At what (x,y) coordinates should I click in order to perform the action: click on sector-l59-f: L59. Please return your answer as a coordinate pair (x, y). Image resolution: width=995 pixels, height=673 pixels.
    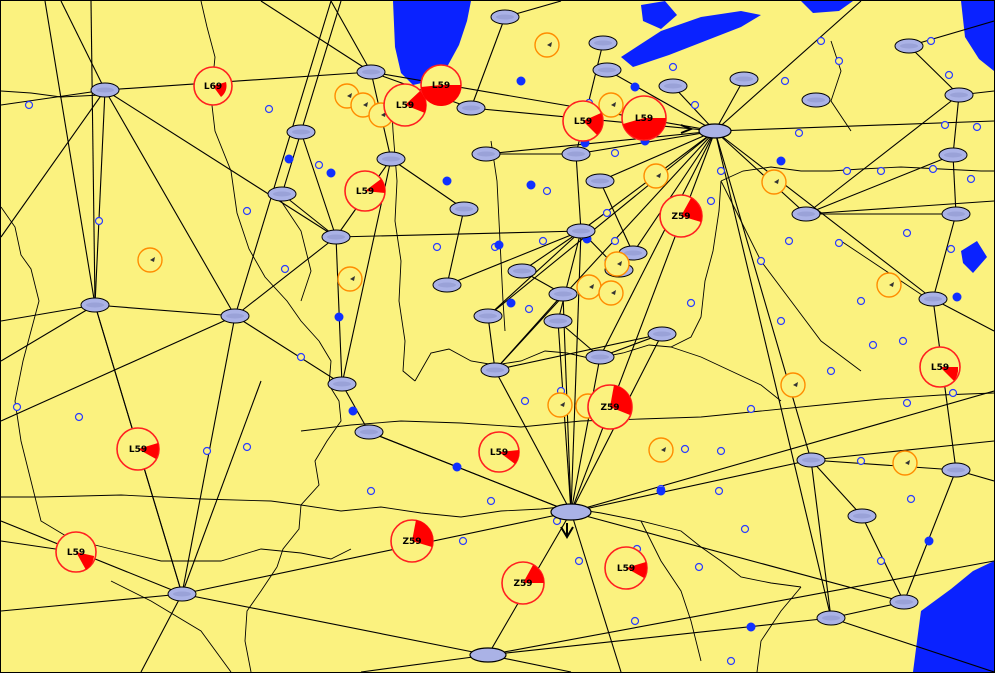
    Looking at the image, I should click on (138, 449).